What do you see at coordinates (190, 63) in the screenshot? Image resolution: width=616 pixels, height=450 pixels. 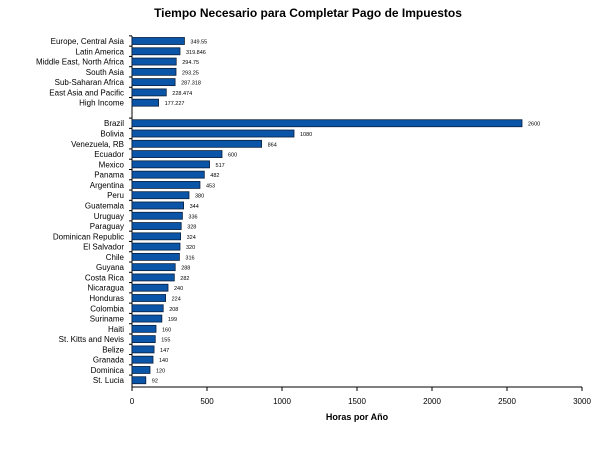 I see `data-label: 294.75` at bounding box center [190, 63].